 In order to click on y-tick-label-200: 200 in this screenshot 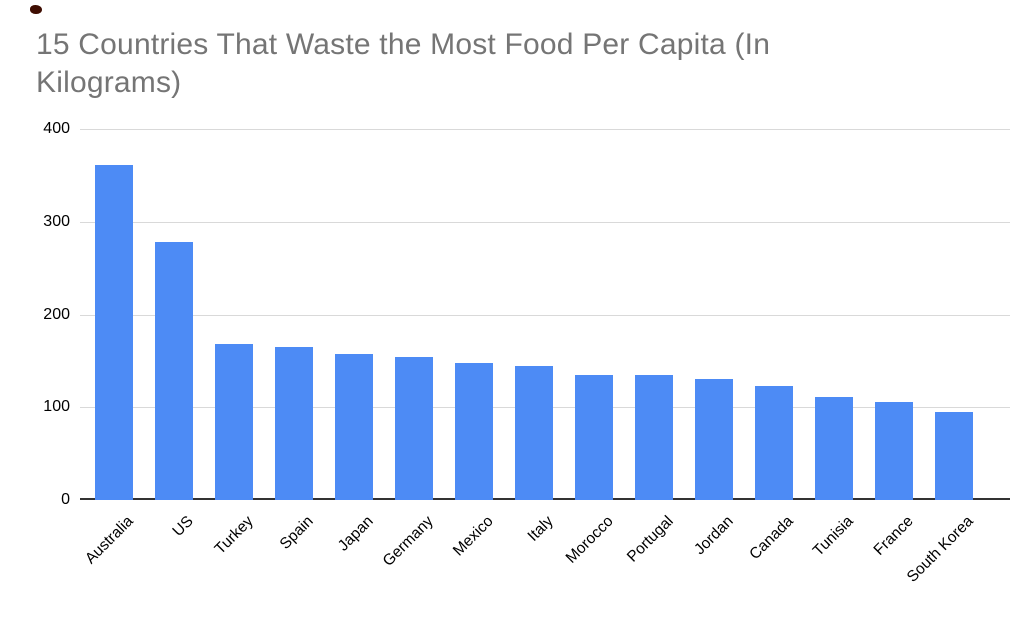, I will do `click(56, 314)`.